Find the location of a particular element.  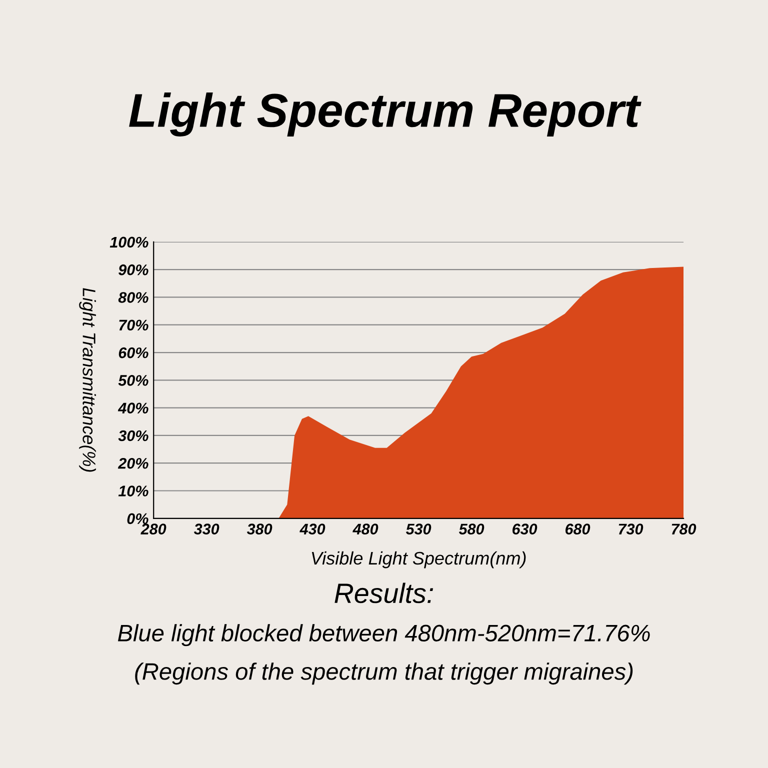

text: (Regions of the spectrum that trigger migraines) is located at coordinates (384, 673).